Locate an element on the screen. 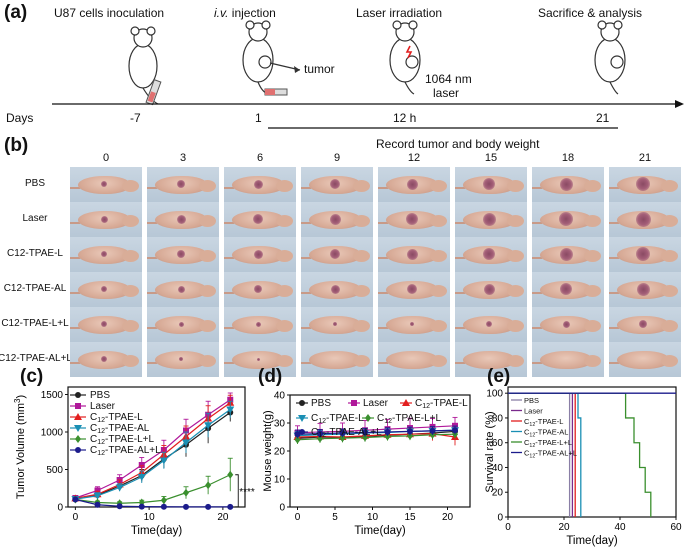  mouse-photo-r5-c6 is located at coordinates (568, 359).